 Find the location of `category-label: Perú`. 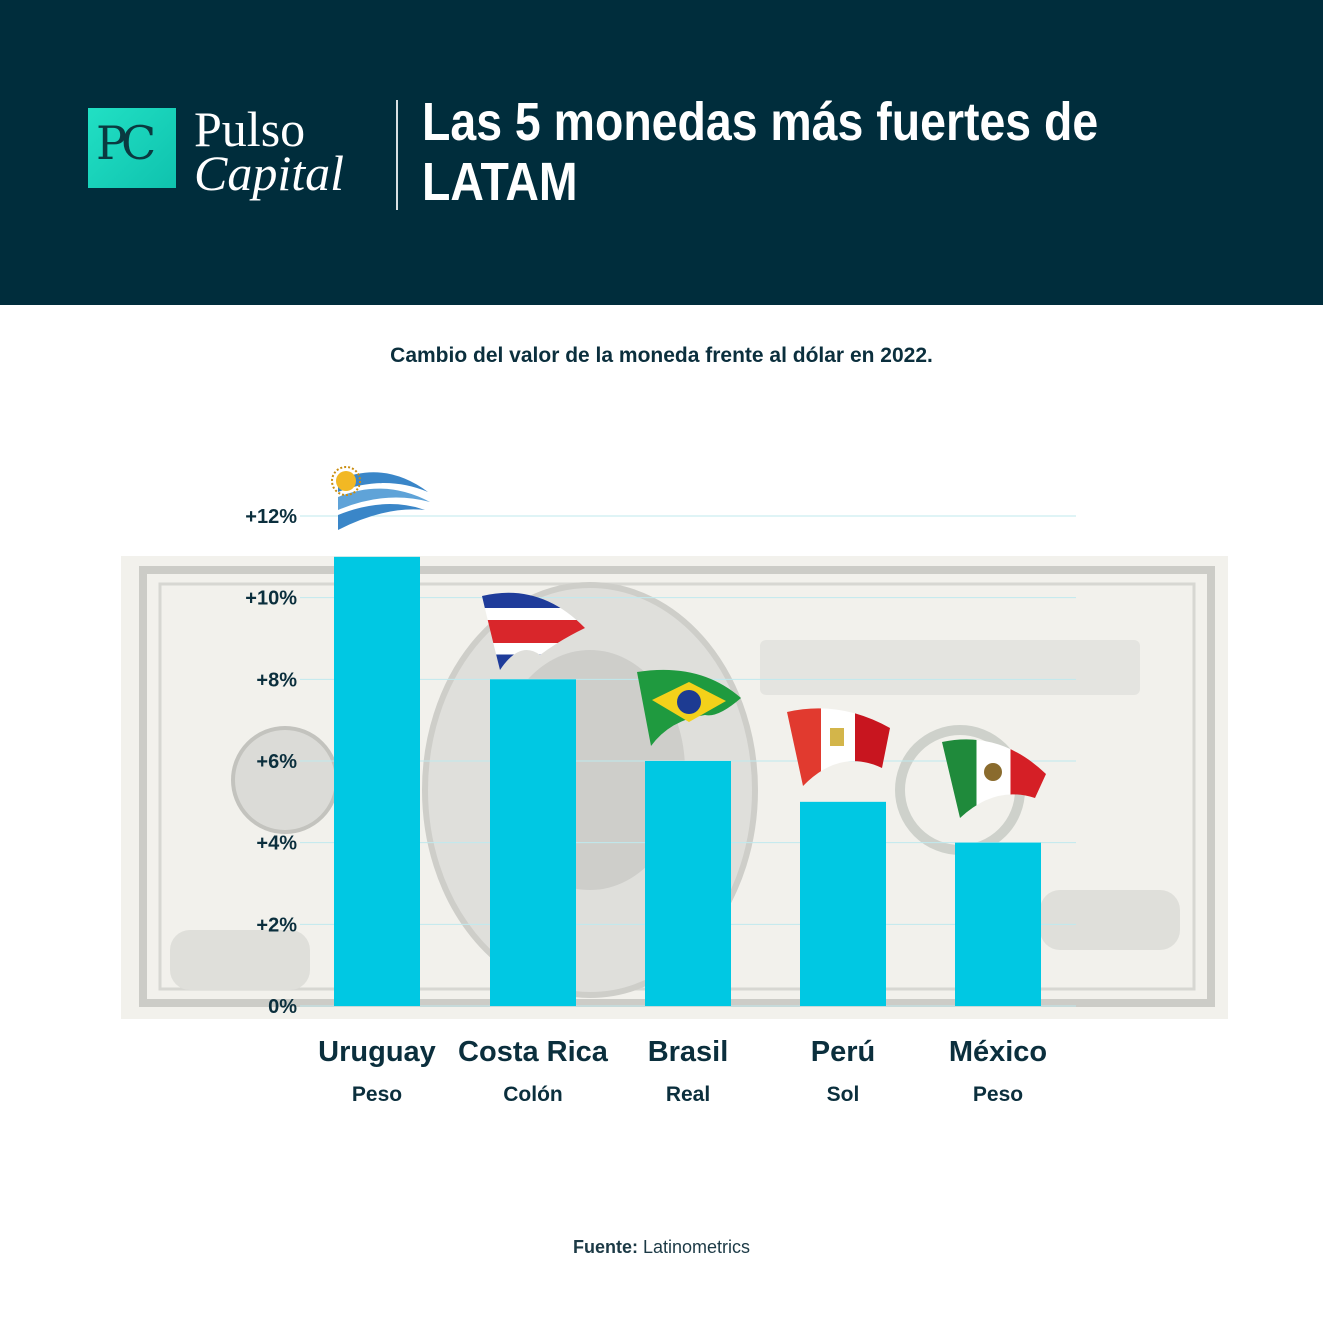

category-label: Perú is located at coordinates (843, 1052).